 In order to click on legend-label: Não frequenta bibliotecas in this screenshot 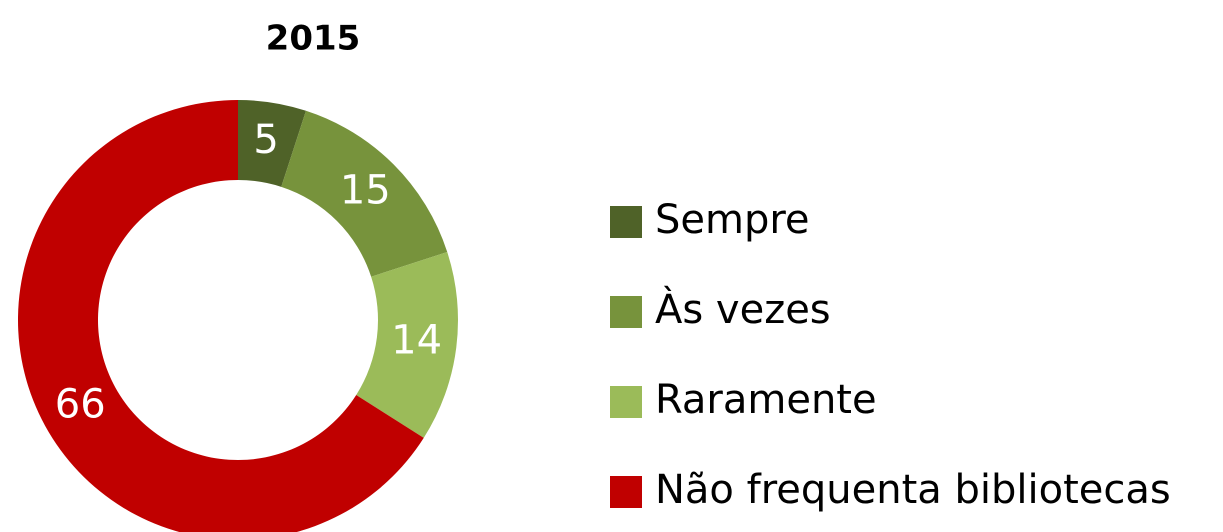, I will do `click(913, 490)`.